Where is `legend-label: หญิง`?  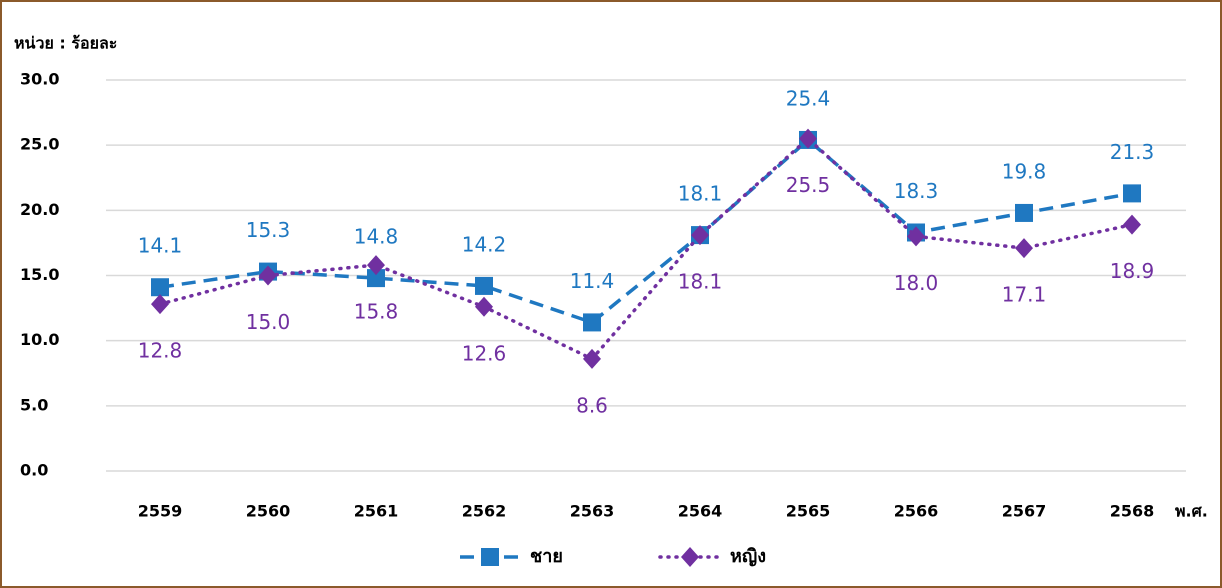
legend-label: หญิง is located at coordinates (748, 556).